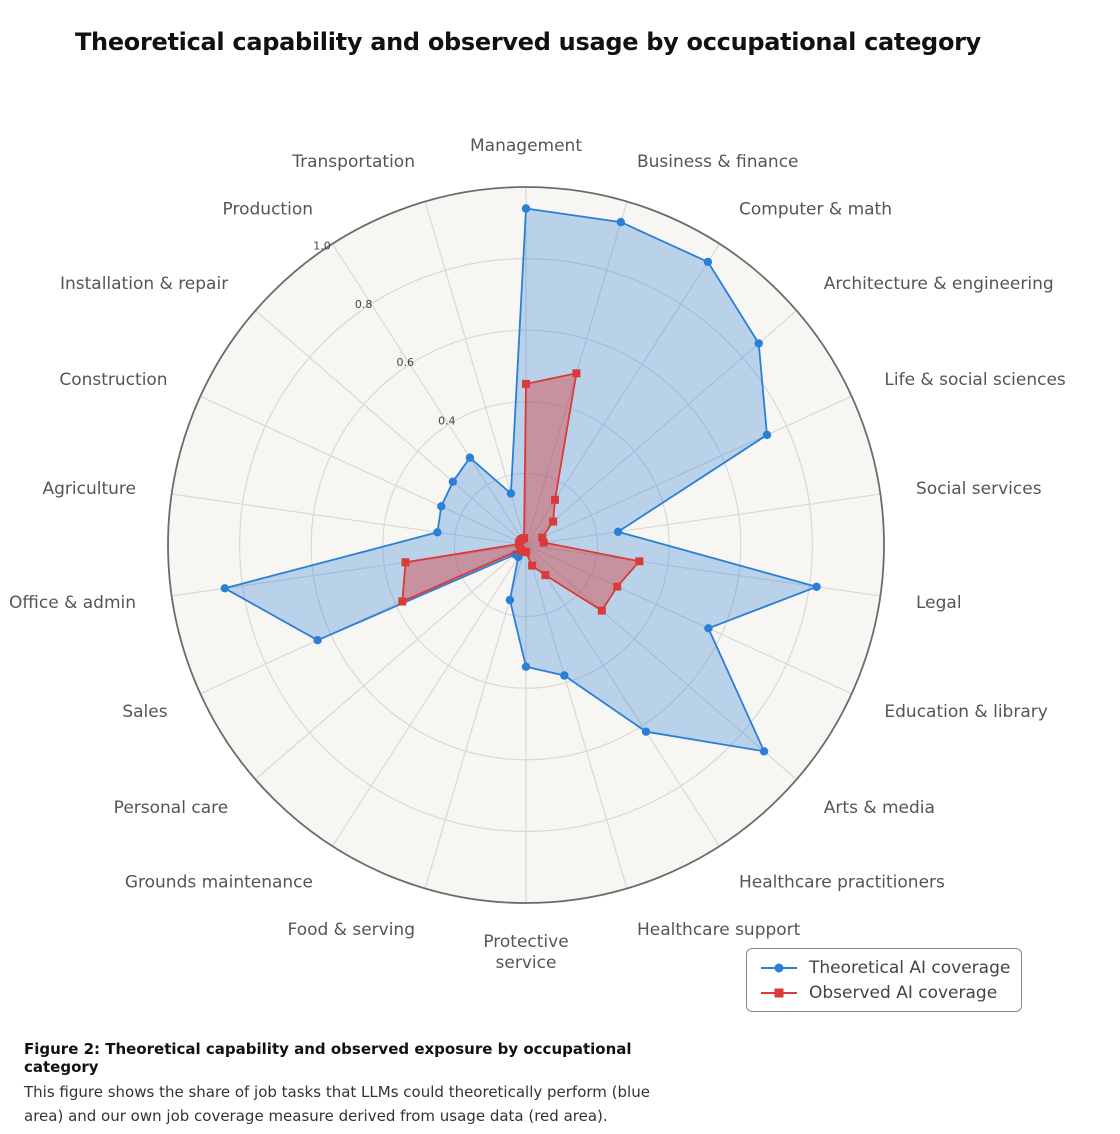 The width and height of the screenshot is (1120, 1134). Describe the element at coordinates (779, 993) in the screenshot. I see `legend-marker-observed` at that location.